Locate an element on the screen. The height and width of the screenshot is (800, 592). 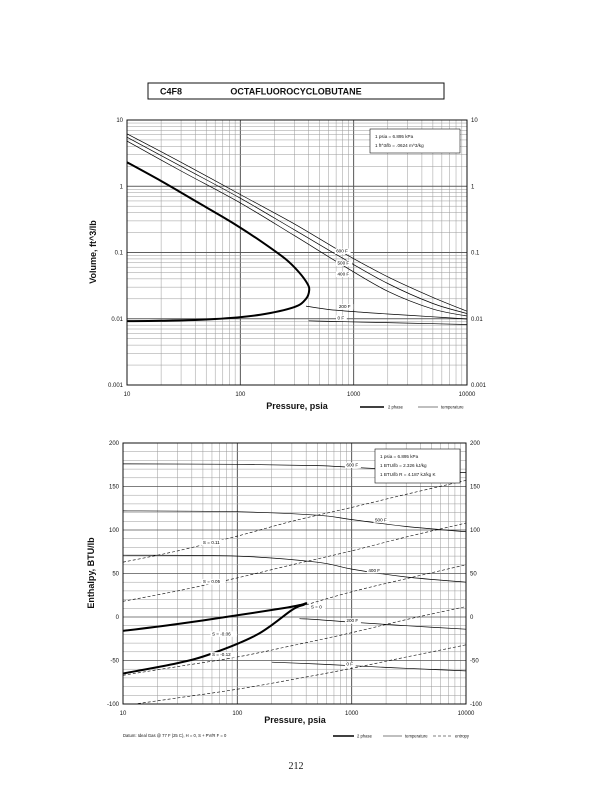
volume-y-tick-label-left: 0.1 is located at coordinates (119, 254).